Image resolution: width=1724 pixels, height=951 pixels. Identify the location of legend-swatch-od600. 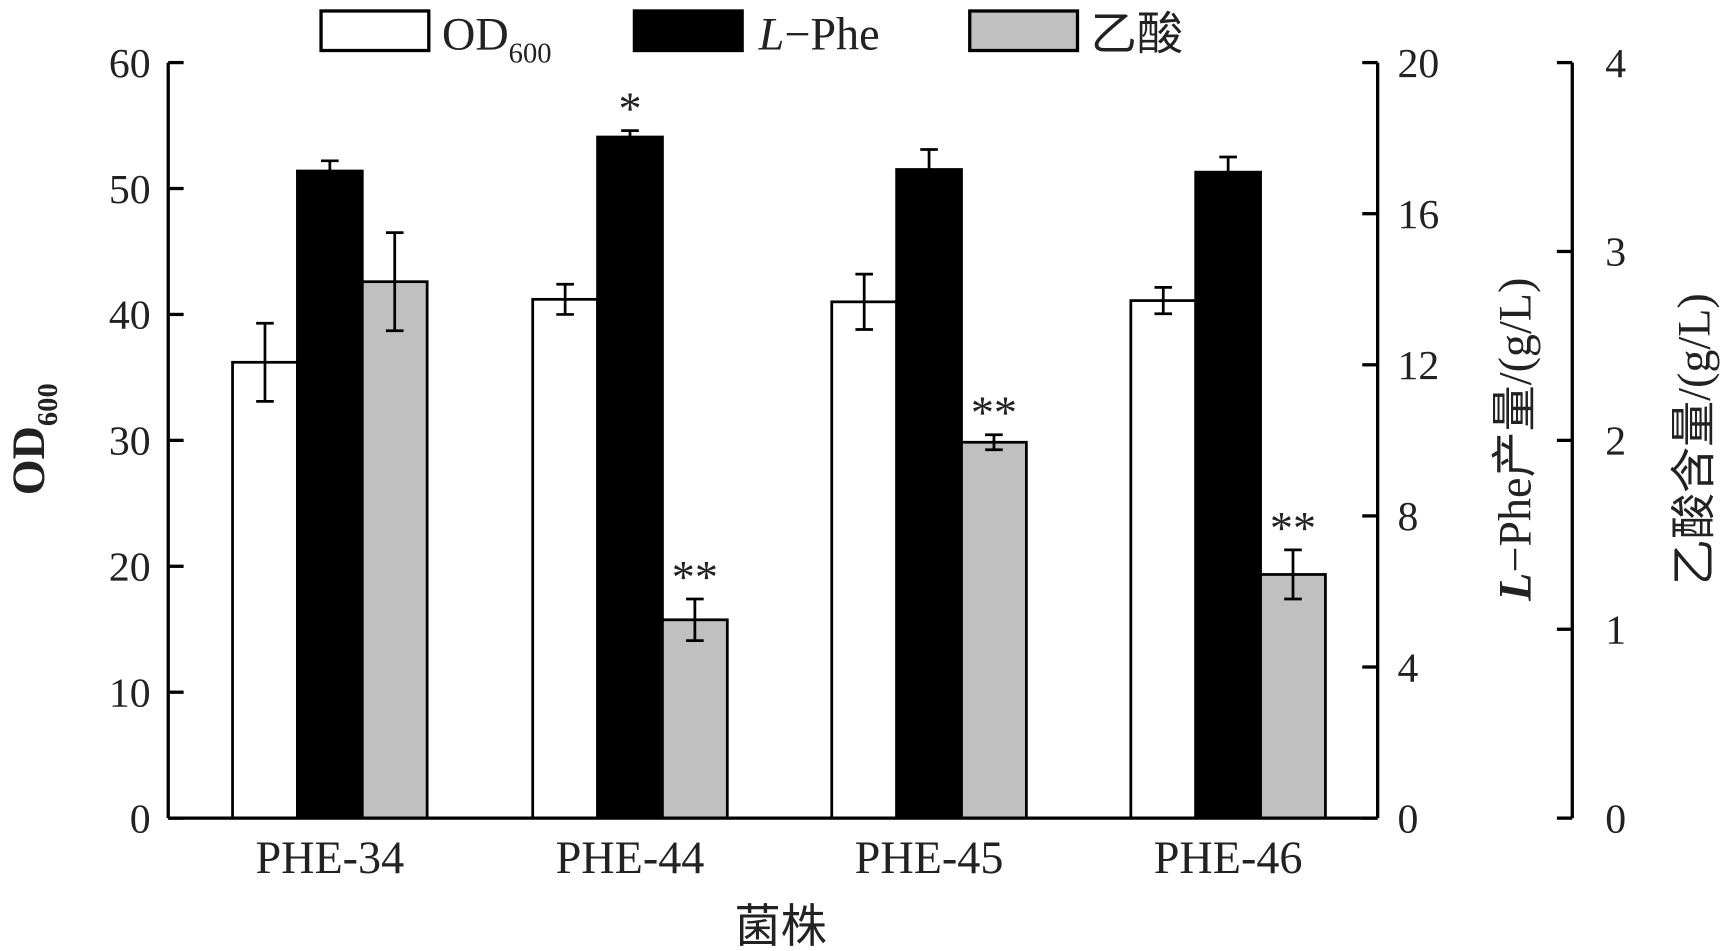
(375, 31).